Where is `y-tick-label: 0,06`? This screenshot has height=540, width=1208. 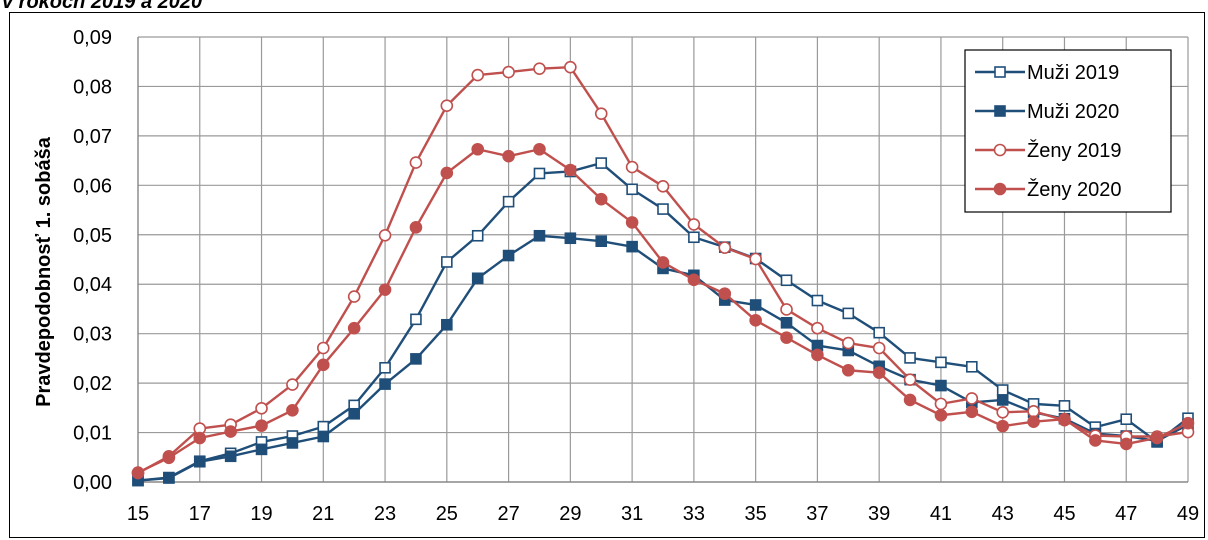
y-tick-label: 0,06 is located at coordinates (92, 186).